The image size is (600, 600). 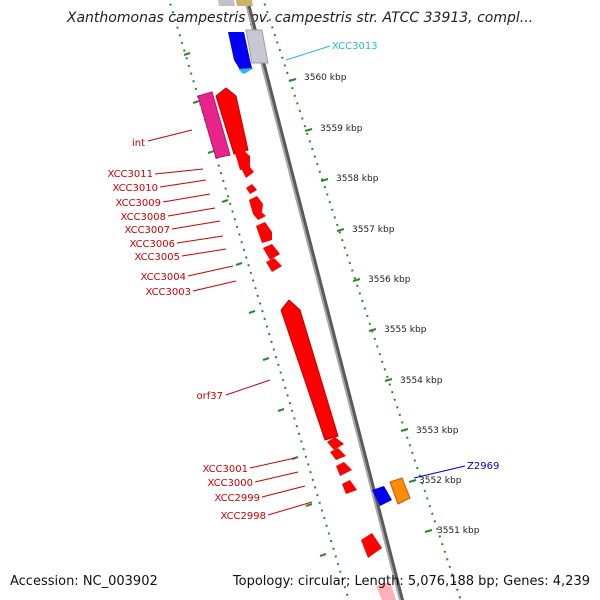 I want to click on label-xcc3011: XCC3011, so click(x=130, y=174).